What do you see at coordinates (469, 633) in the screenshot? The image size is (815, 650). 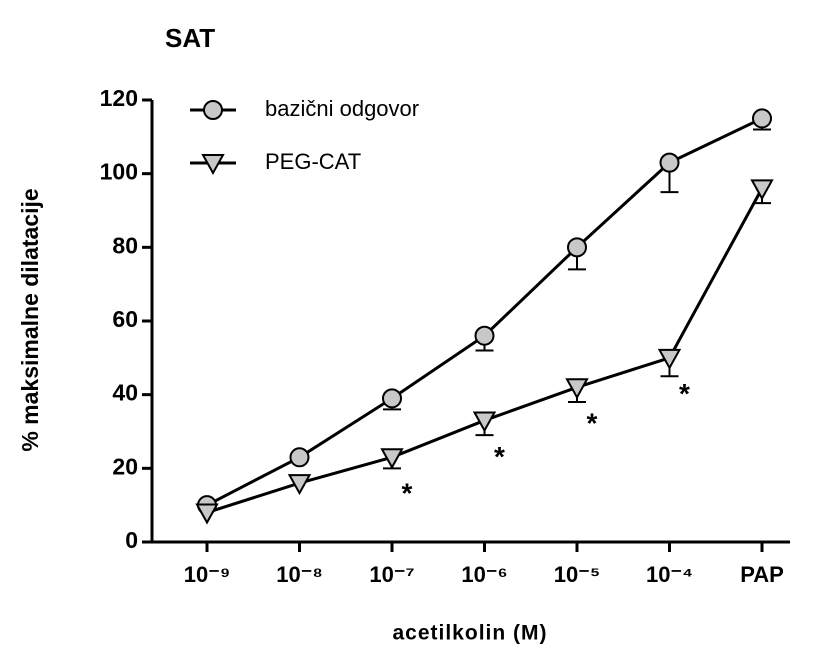 I see `x-axis-label: acetilkolin (M)` at bounding box center [469, 633].